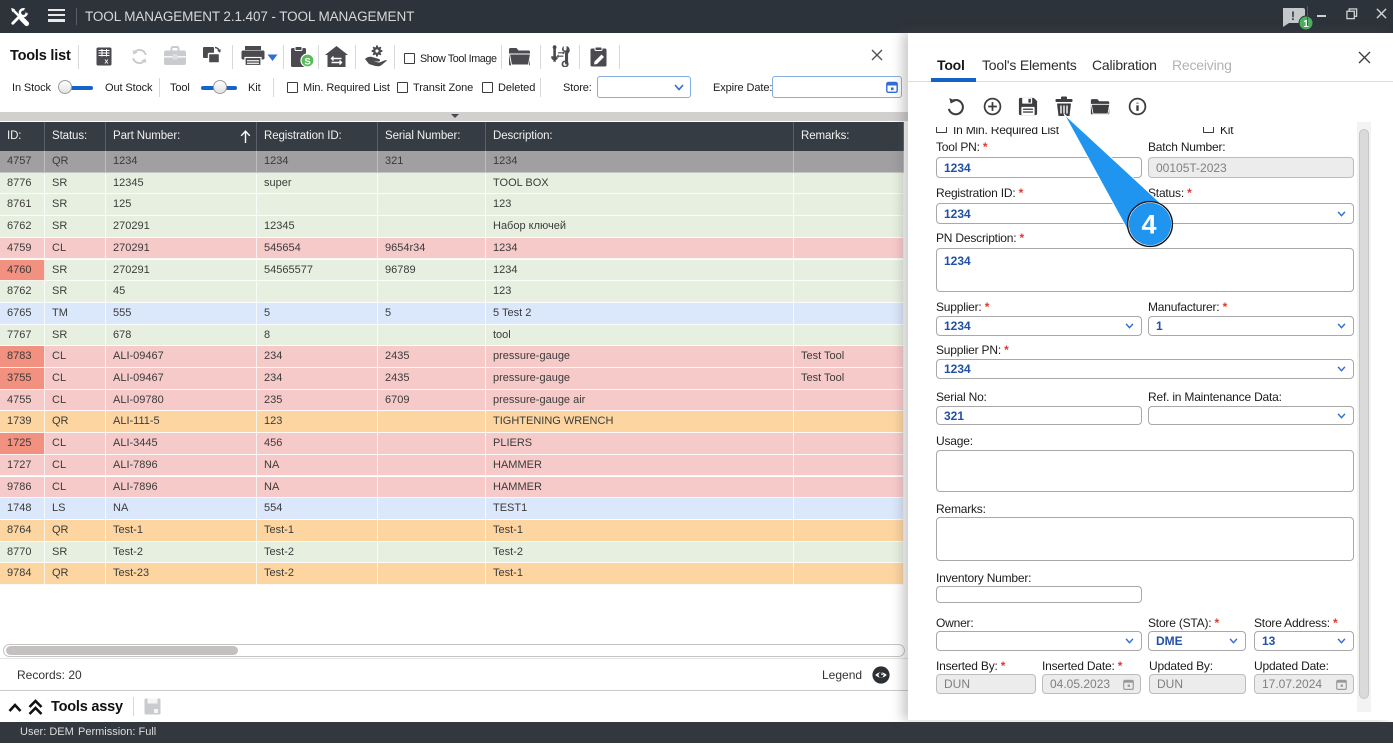  I want to click on svg-text: 4, so click(1148, 225).